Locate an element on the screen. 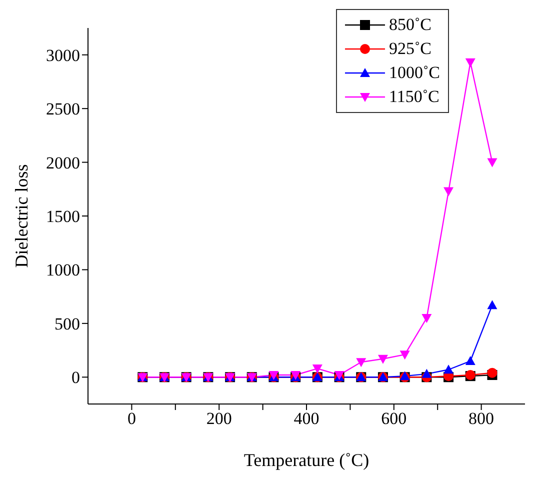  x-tick-label: 800 is located at coordinates (481, 418).